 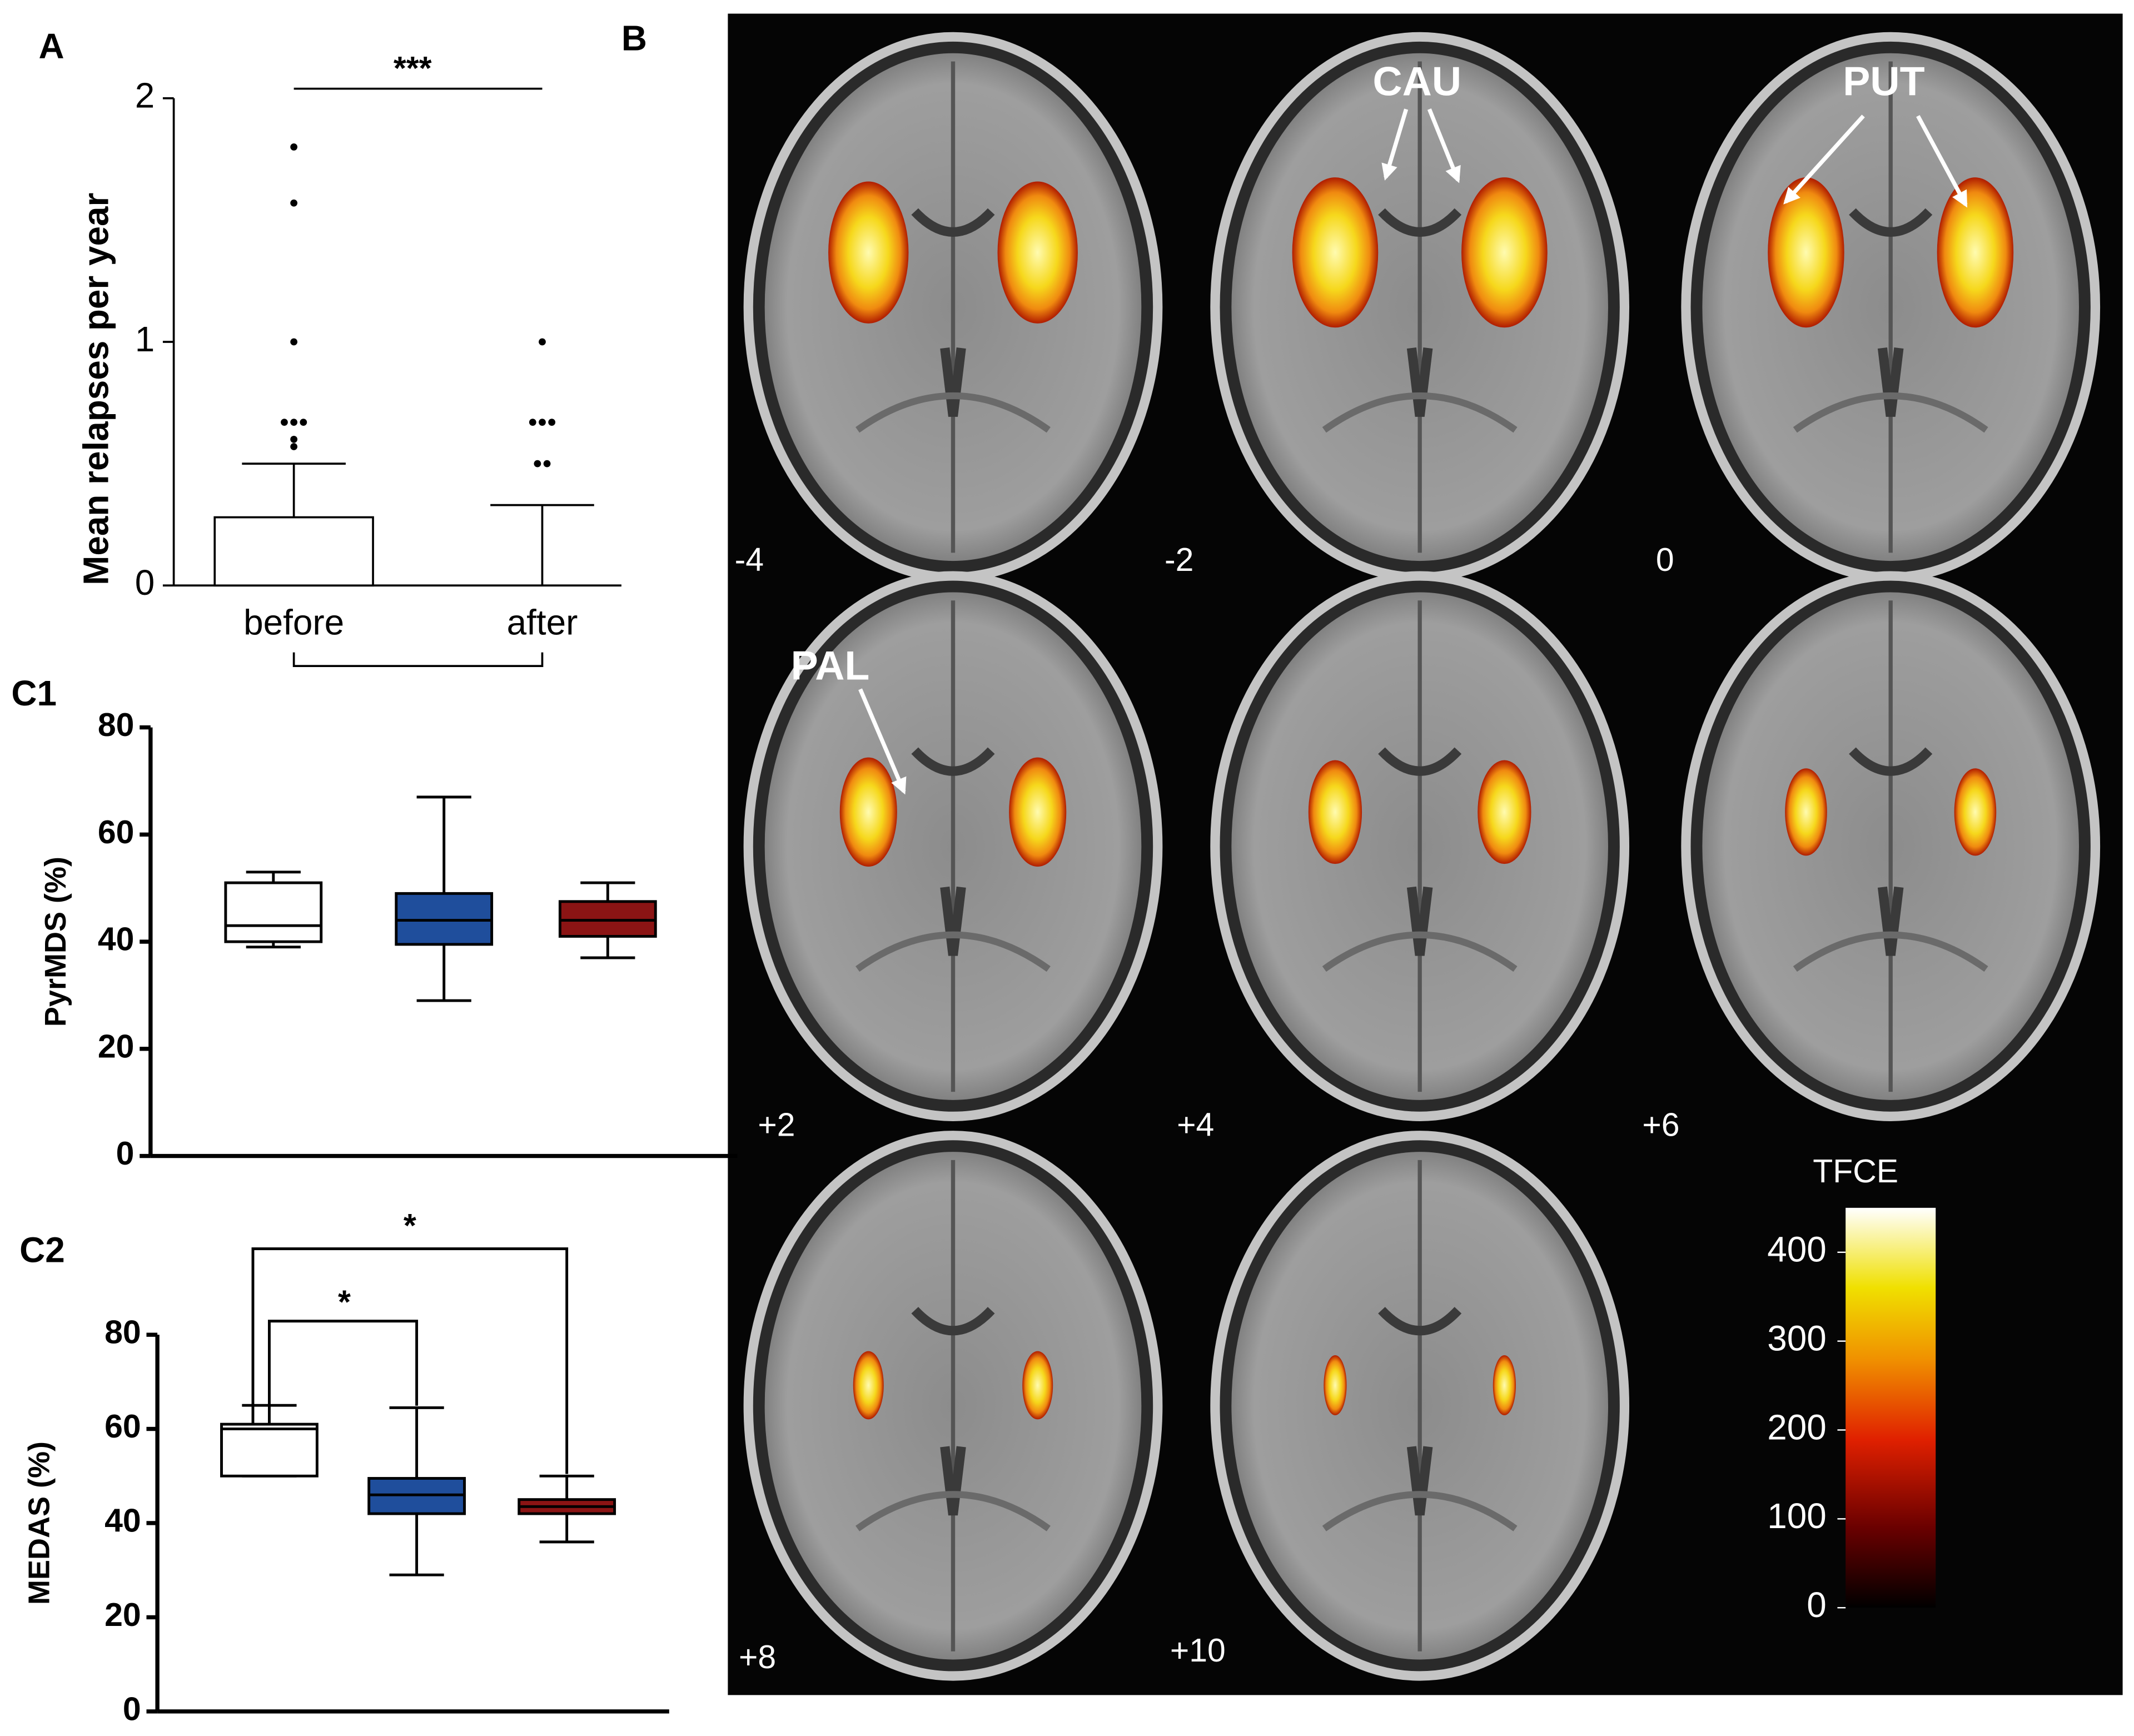 What do you see at coordinates (145, 339) in the screenshot?
I see `y-tick-label: 1` at bounding box center [145, 339].